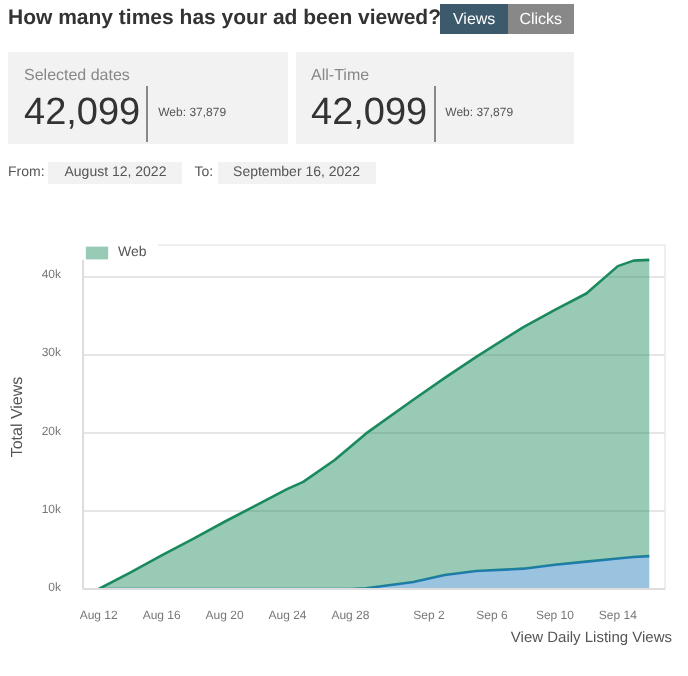 This screenshot has height=676, width=688. I want to click on text: All-Time, so click(341, 75).